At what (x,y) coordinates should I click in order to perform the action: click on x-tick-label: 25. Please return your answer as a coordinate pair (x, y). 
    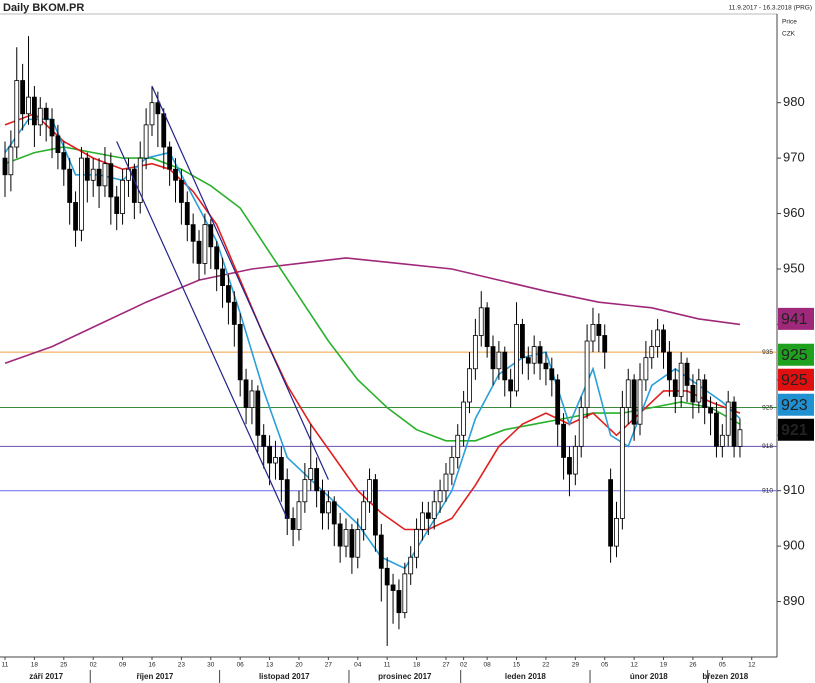
    Looking at the image, I should click on (64, 665).